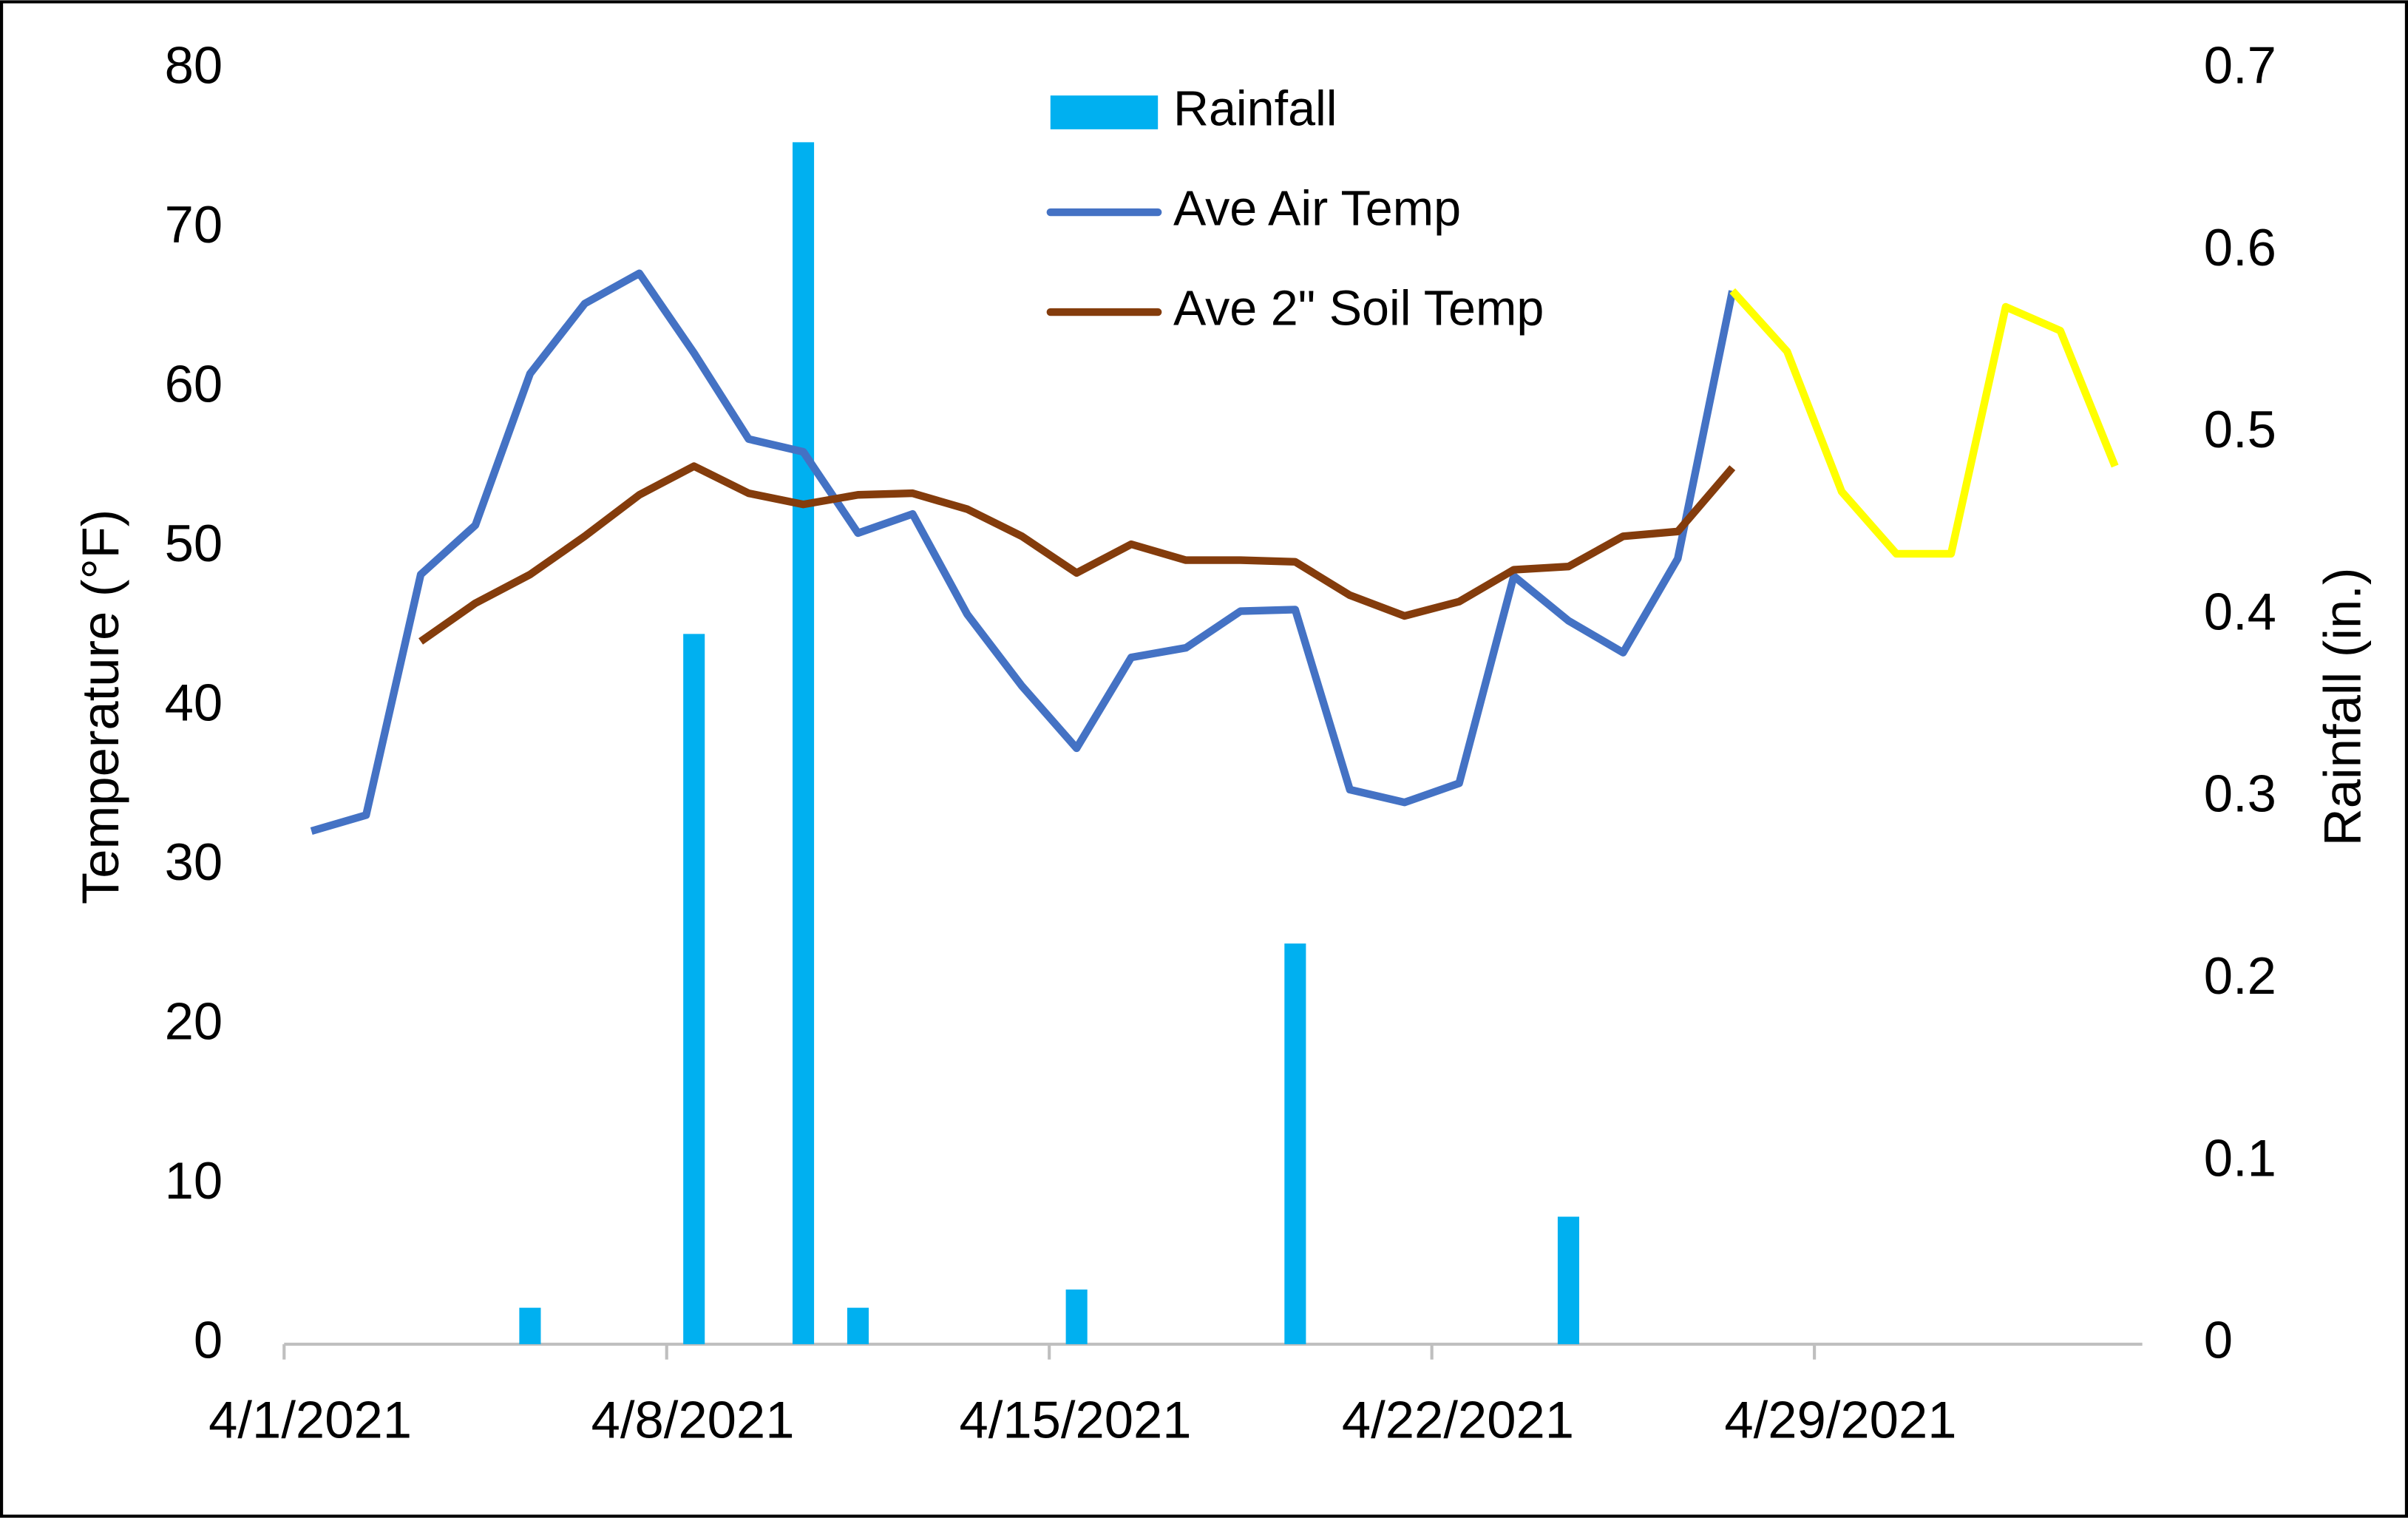  What do you see at coordinates (194, 1021) in the screenshot?
I see `y-tick-label: 20` at bounding box center [194, 1021].